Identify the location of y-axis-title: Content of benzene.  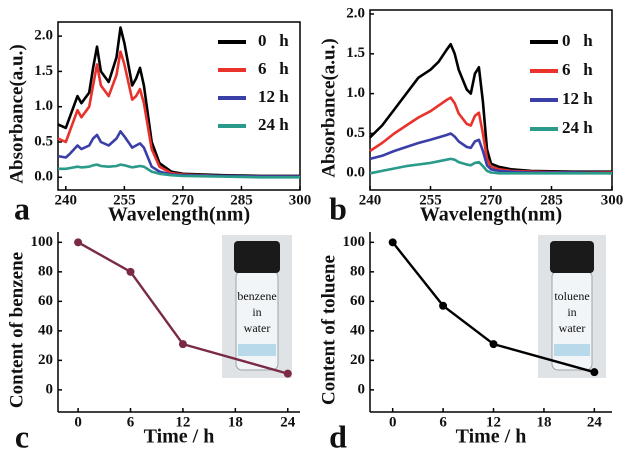
(16, 330).